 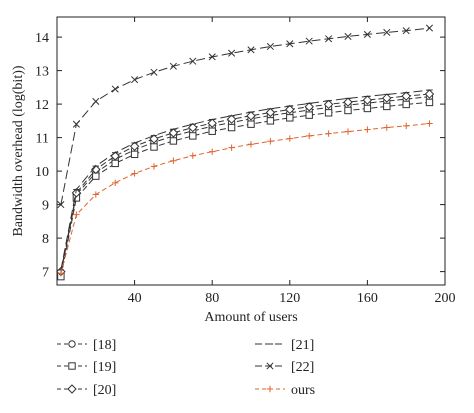 What do you see at coordinates (104, 367) in the screenshot?
I see `legend-label: [19]` at bounding box center [104, 367].